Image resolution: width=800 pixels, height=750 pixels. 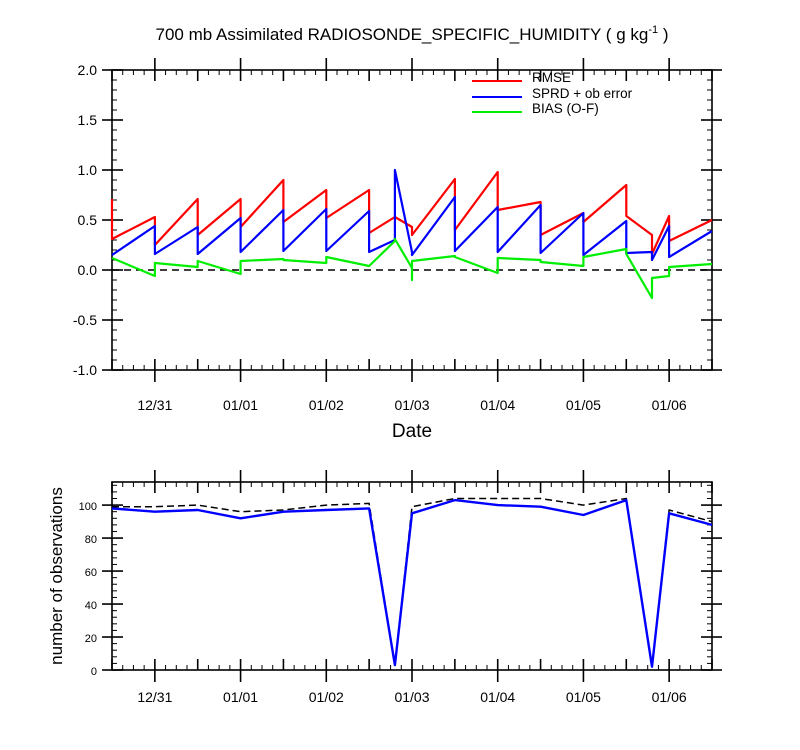 What do you see at coordinates (551, 77) in the screenshot?
I see `legend-label: RMSE` at bounding box center [551, 77].